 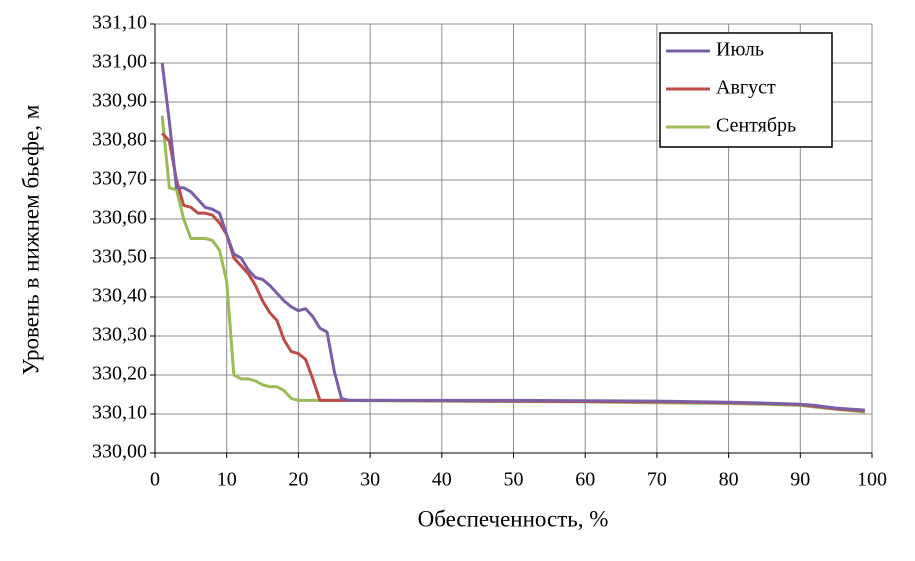 I want to click on legend-label: Сентябрь, so click(x=756, y=126).